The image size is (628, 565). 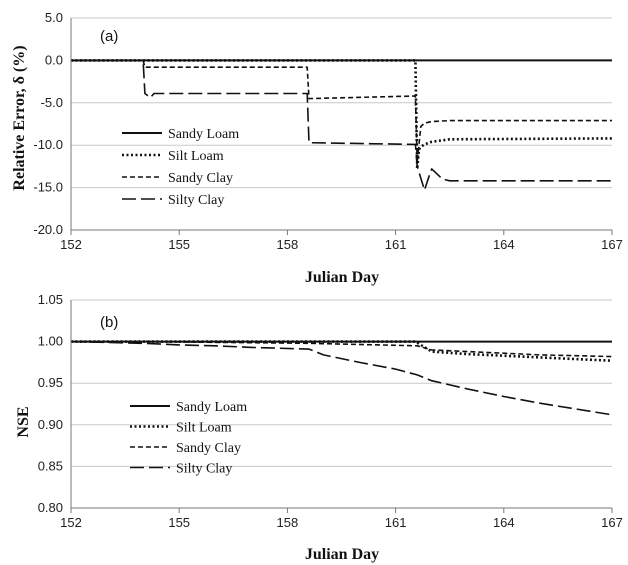 What do you see at coordinates (48, 229) in the screenshot?
I see `y-tick-label: -20.0` at bounding box center [48, 229].